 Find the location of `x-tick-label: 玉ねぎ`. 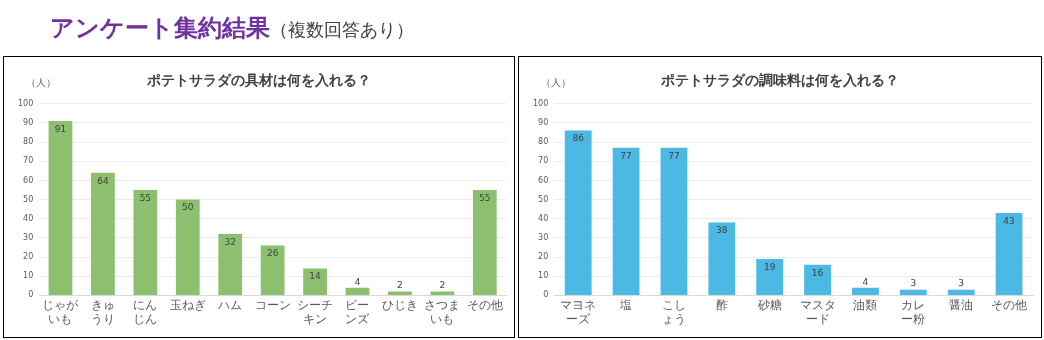

x-tick-label: 玉ねぎ is located at coordinates (187, 305).